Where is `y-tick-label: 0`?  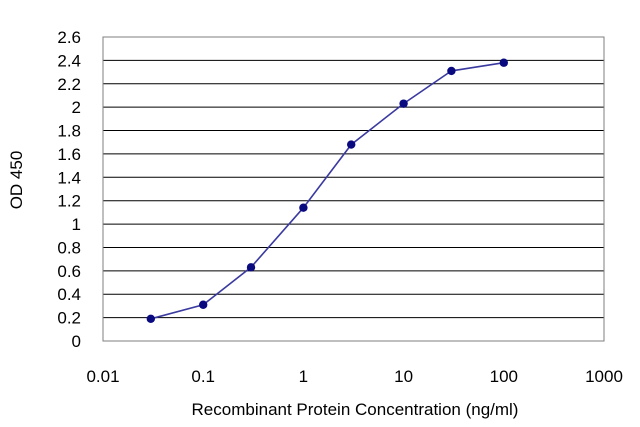 y-tick-label: 0 is located at coordinates (76, 341).